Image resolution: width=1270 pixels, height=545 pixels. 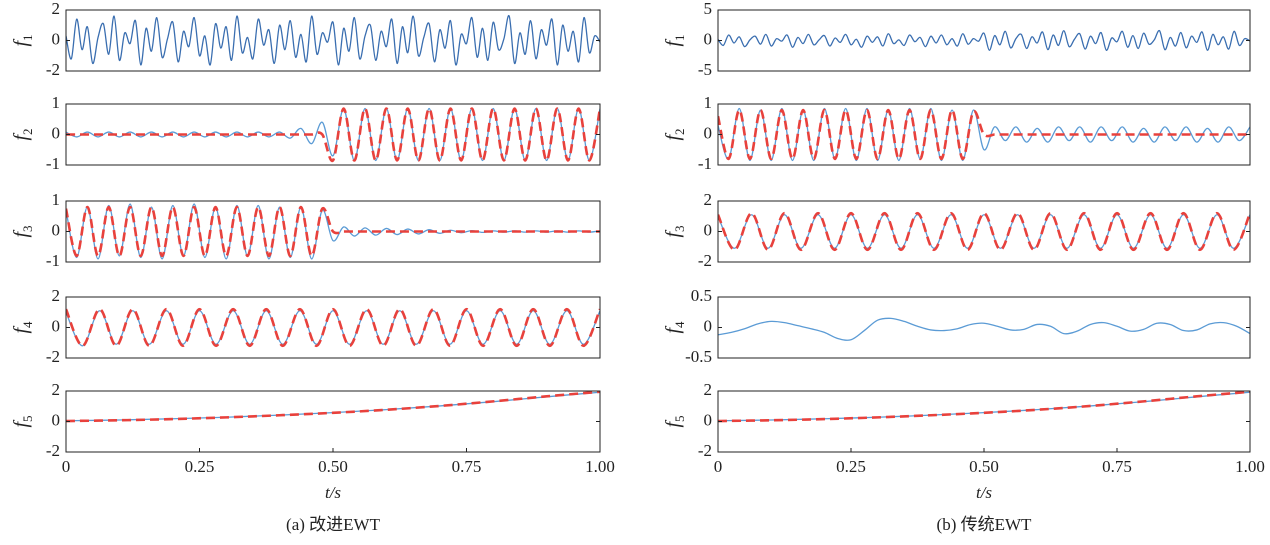 I want to click on caption: (b) 传统EWT, so click(x=985, y=524).